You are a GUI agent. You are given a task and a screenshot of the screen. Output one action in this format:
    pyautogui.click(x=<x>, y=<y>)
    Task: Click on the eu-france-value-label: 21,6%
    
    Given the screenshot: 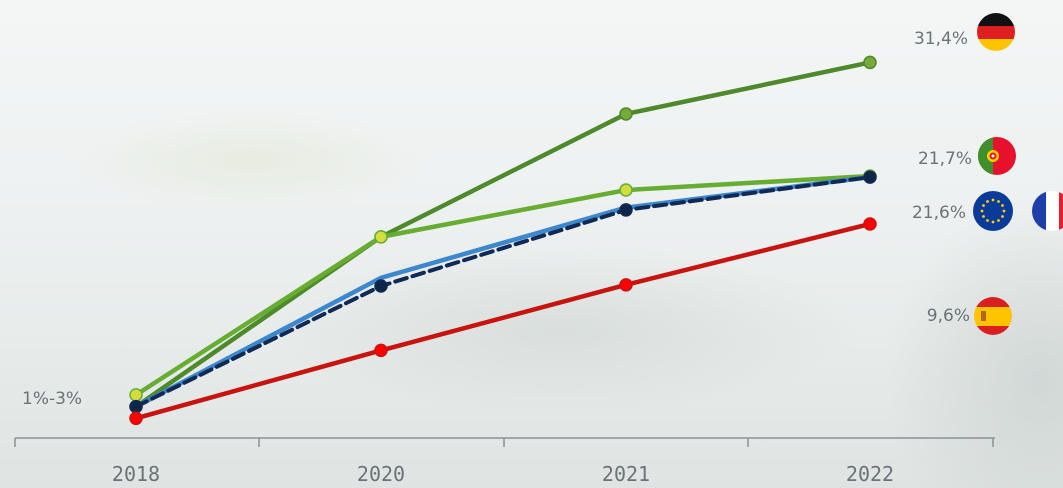 What is the action you would take?
    pyautogui.click(x=939, y=213)
    